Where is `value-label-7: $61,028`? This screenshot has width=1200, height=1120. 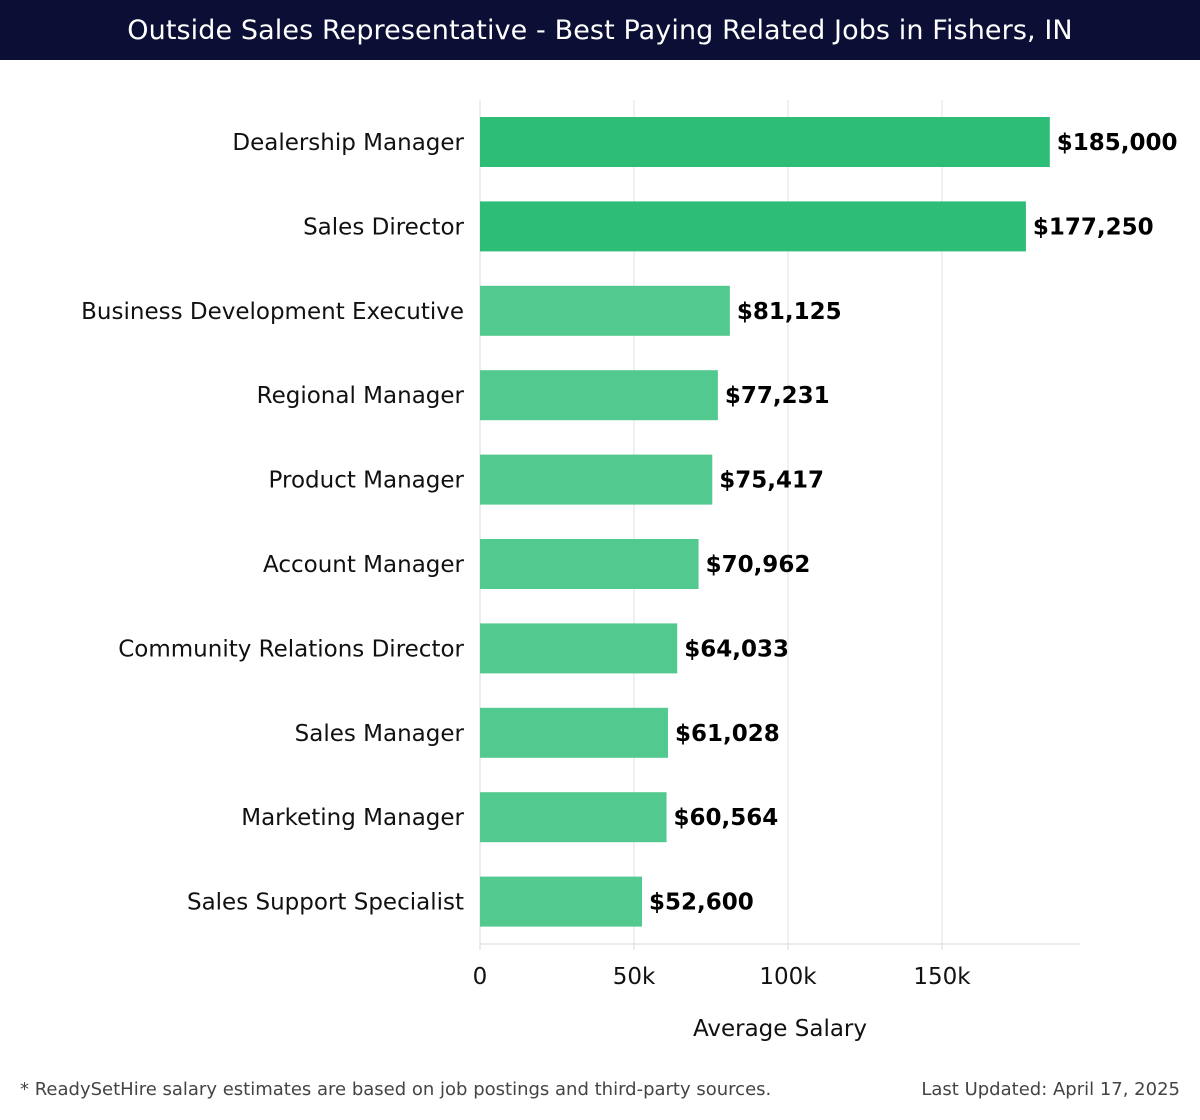
value-label-7: $61,028 is located at coordinates (727, 734).